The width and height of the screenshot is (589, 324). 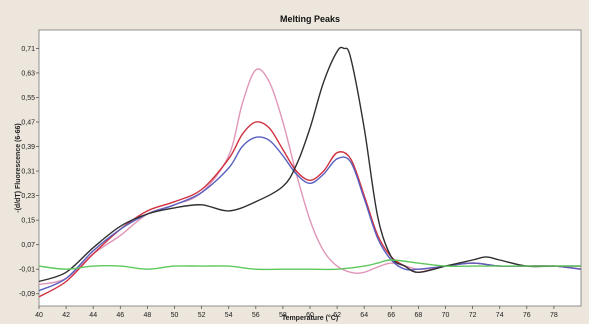 I want to click on x-tick-label: 62, so click(x=337, y=315).